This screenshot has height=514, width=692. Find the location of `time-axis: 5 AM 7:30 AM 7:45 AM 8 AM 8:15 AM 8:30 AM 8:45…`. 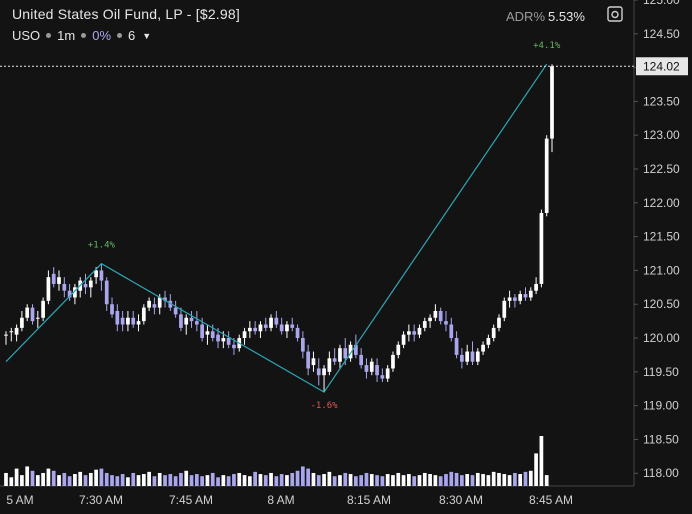

time-axis: 5 AM 7:30 AM 7:45 AM 8 AM 8:15 AM 8:30 AM 8:45… is located at coordinates (289, 500).